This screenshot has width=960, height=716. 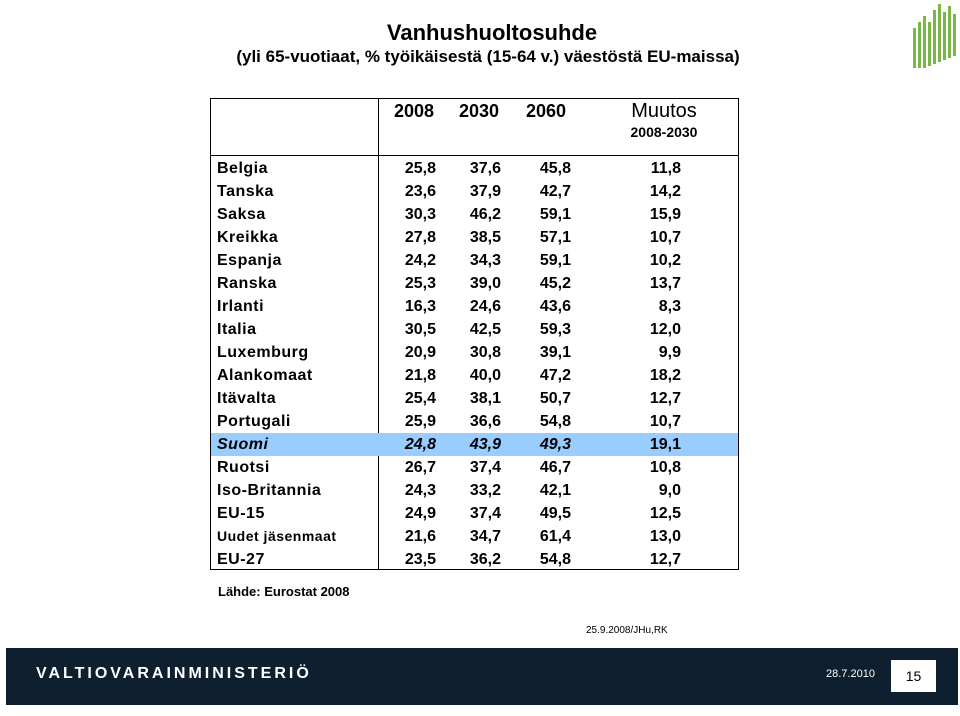 I want to click on table-row: Tanska 23,6 37,9 42,7 14,2, so click(x=474, y=191).